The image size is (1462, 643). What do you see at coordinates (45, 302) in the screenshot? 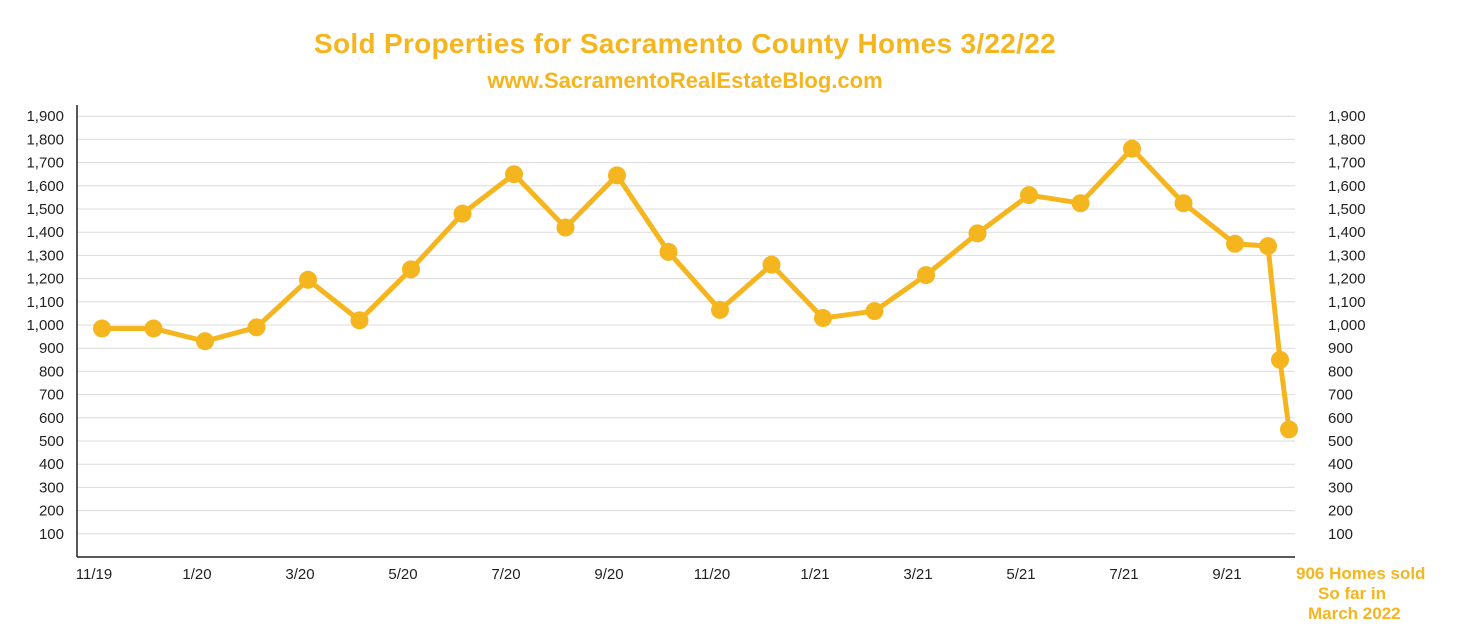
I see `y-tick-left-1100: 1,100` at bounding box center [45, 302].